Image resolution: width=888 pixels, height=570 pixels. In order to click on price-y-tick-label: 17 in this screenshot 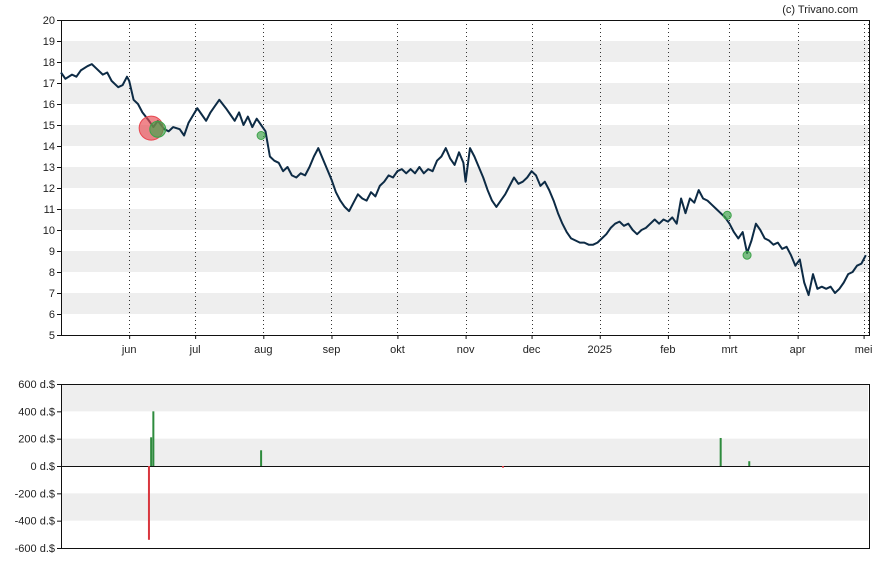, I will do `click(49, 84)`.